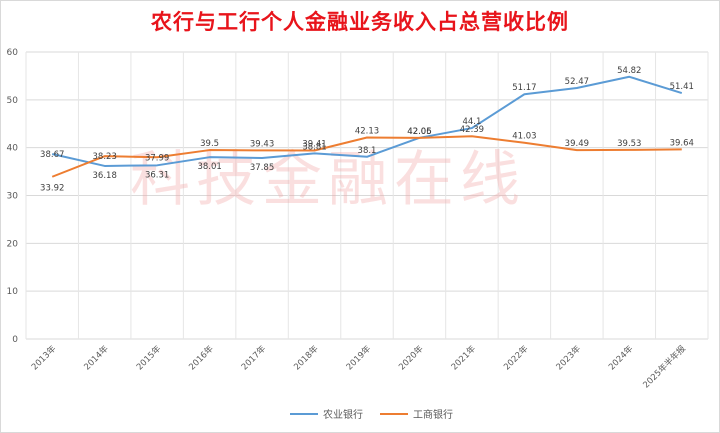 The width and height of the screenshot is (720, 433). What do you see at coordinates (209, 144) in the screenshot?
I see `data-label: 39.5` at bounding box center [209, 144].